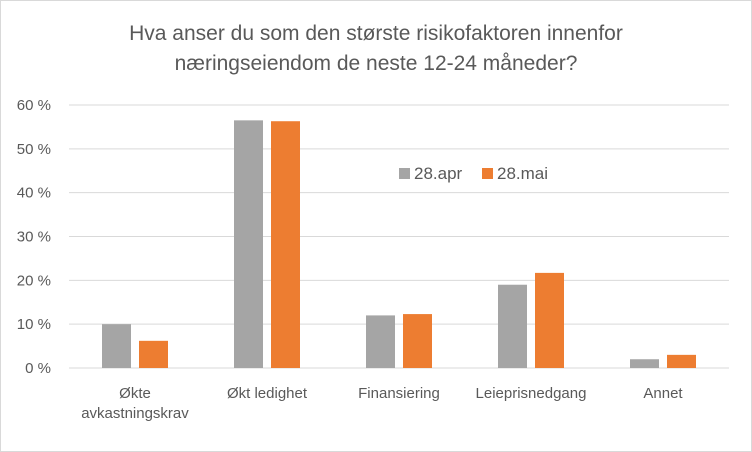 This screenshot has height=452, width=752. I want to click on y-tick-label-40: 40 %, so click(34, 193).